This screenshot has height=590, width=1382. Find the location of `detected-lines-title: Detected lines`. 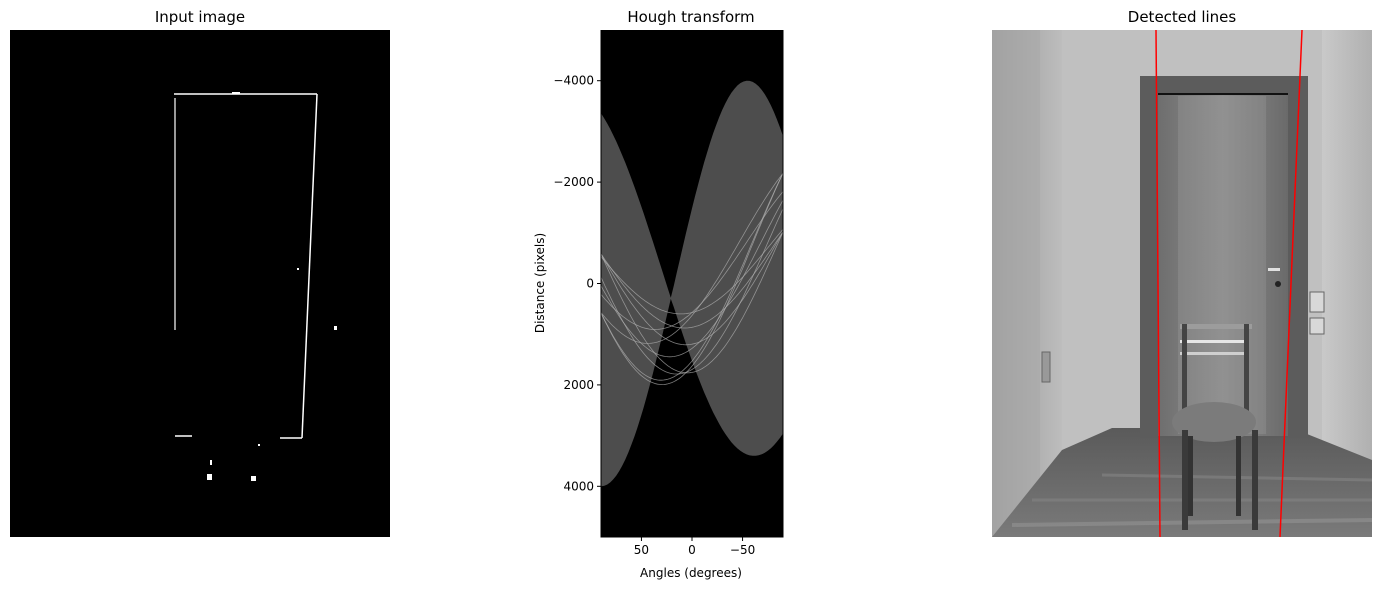

detected-lines-title: Detected lines is located at coordinates (1182, 17).